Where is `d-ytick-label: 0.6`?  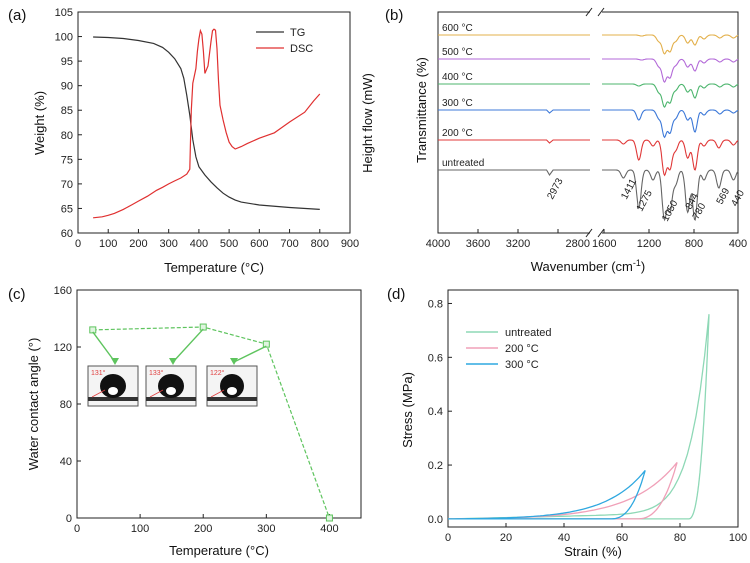
d-ytick-label: 0.6 is located at coordinates (435, 358).